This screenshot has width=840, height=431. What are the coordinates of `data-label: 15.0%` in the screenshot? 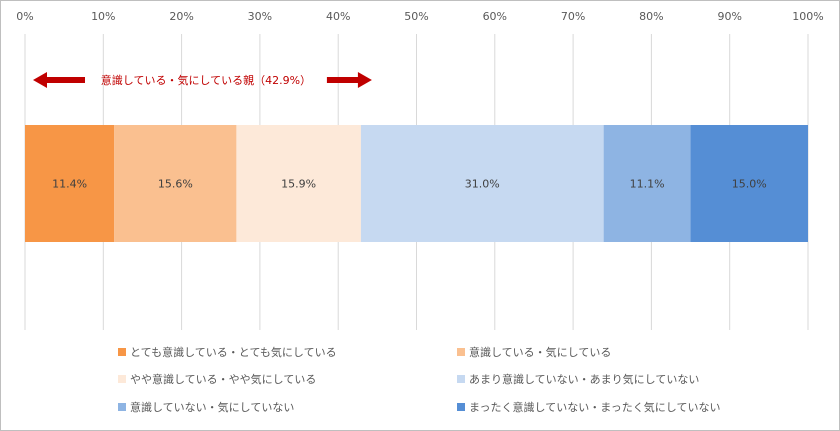 It's located at (749, 184).